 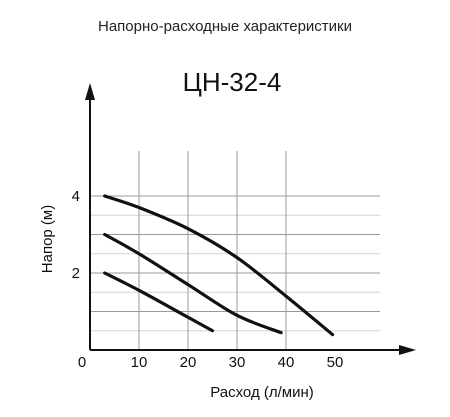 What do you see at coordinates (335, 362) in the screenshot?
I see `x-tick-label: 50` at bounding box center [335, 362].